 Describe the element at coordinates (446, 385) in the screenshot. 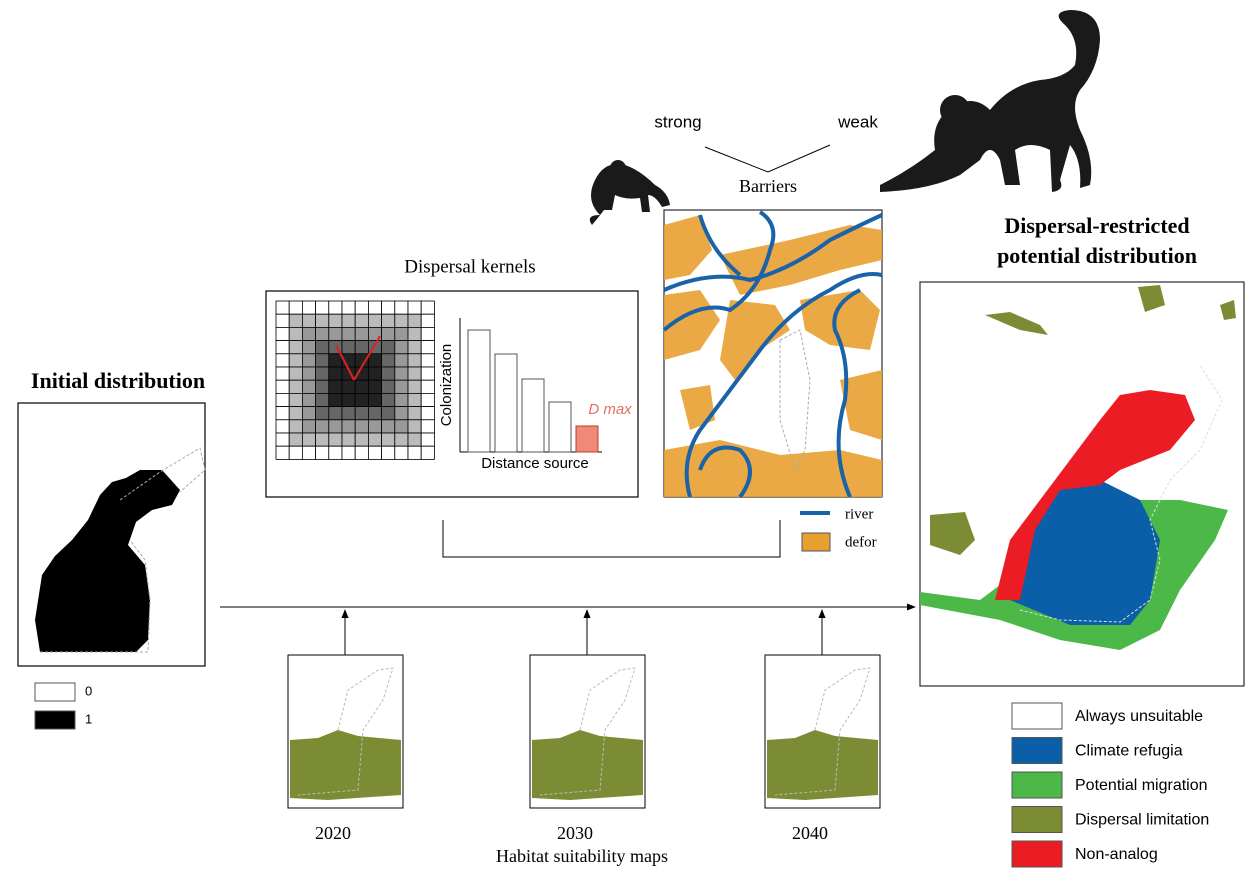

I see `y-axis-label: Colonization` at that location.